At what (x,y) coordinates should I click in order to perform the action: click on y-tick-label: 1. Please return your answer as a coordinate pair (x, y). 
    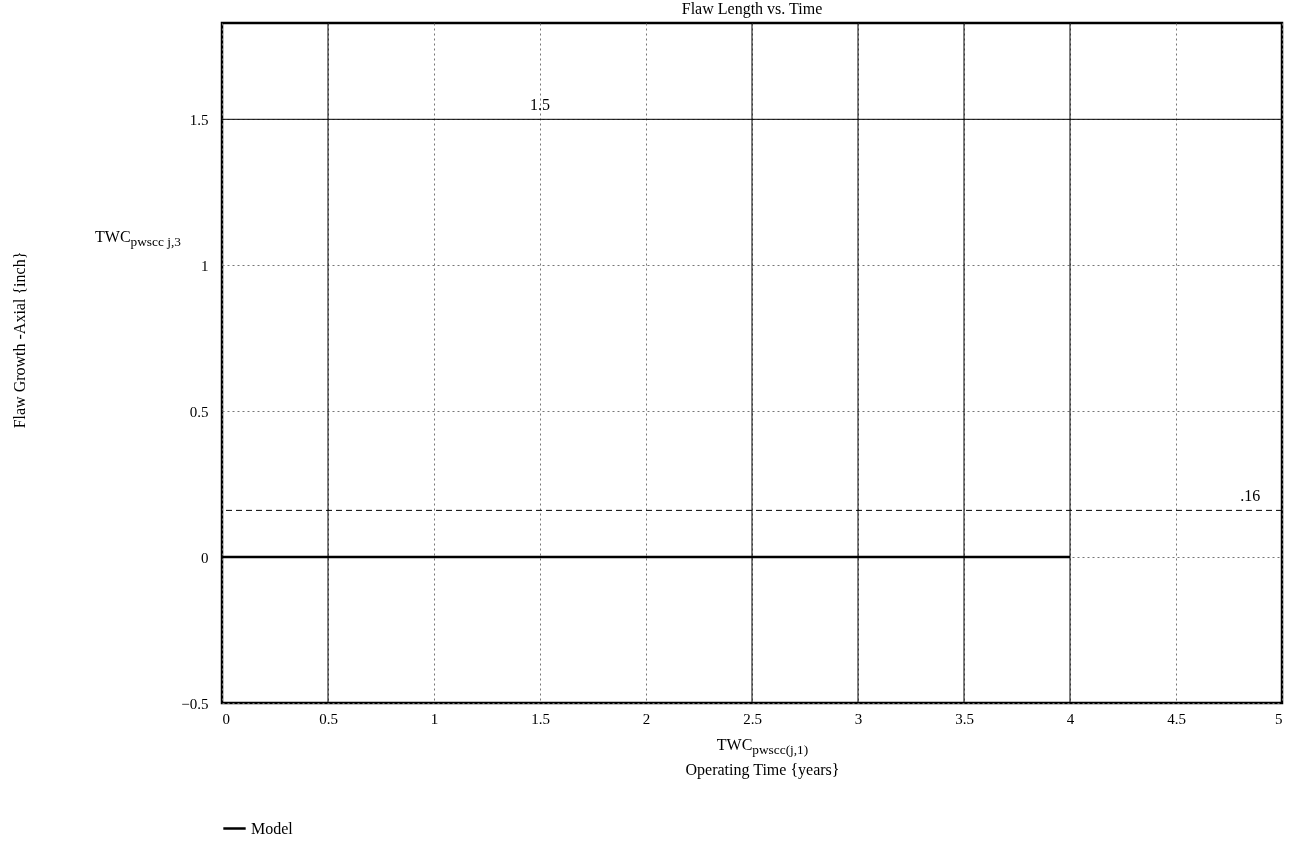
    Looking at the image, I should click on (205, 265).